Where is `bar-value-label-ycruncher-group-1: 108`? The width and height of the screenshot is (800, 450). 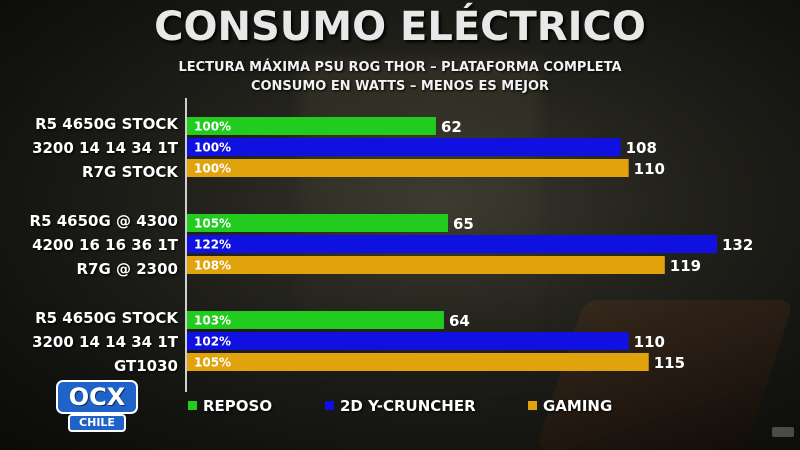
bar-value-label-ycruncher-group-1: 108 is located at coordinates (641, 148).